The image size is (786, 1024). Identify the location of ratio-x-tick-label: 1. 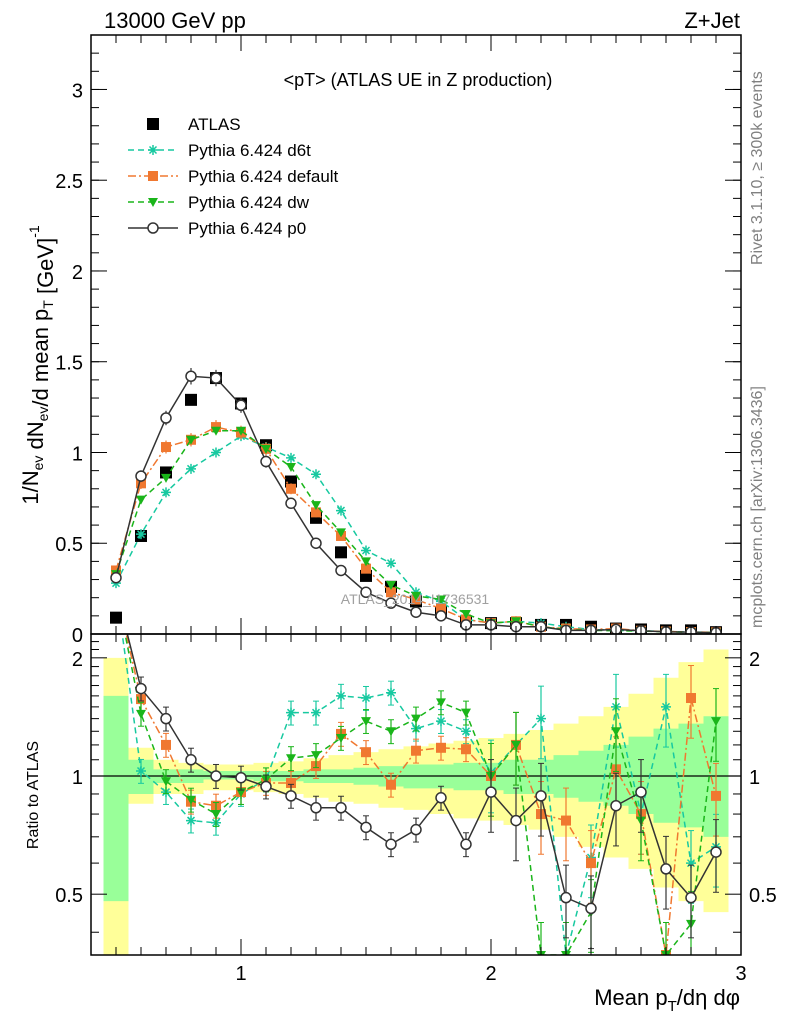
(240, 974).